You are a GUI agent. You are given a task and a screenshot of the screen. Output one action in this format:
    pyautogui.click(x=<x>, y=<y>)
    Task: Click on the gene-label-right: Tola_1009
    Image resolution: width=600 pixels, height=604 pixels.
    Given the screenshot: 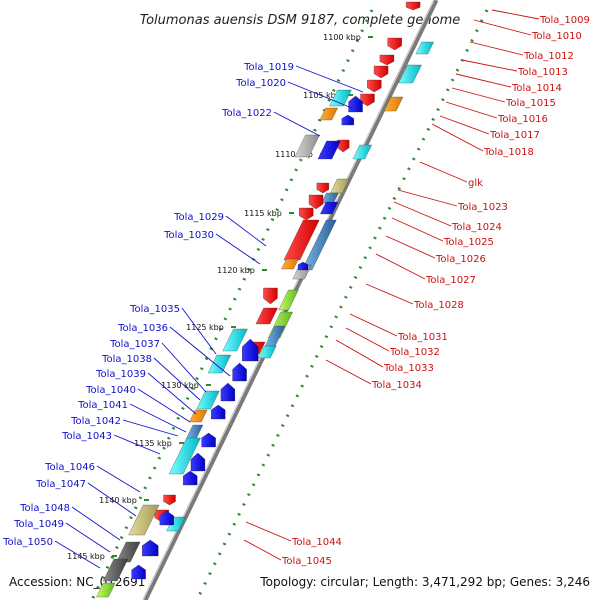 What is the action you would take?
    pyautogui.click(x=564, y=20)
    